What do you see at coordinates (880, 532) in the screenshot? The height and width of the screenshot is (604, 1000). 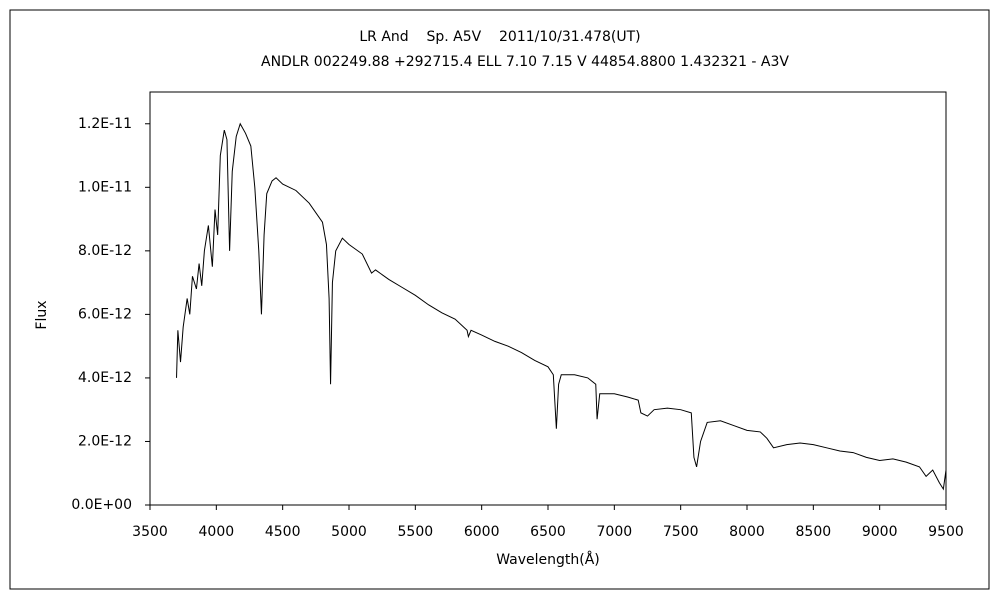 I see `x-tick-label: 9000` at bounding box center [880, 532].